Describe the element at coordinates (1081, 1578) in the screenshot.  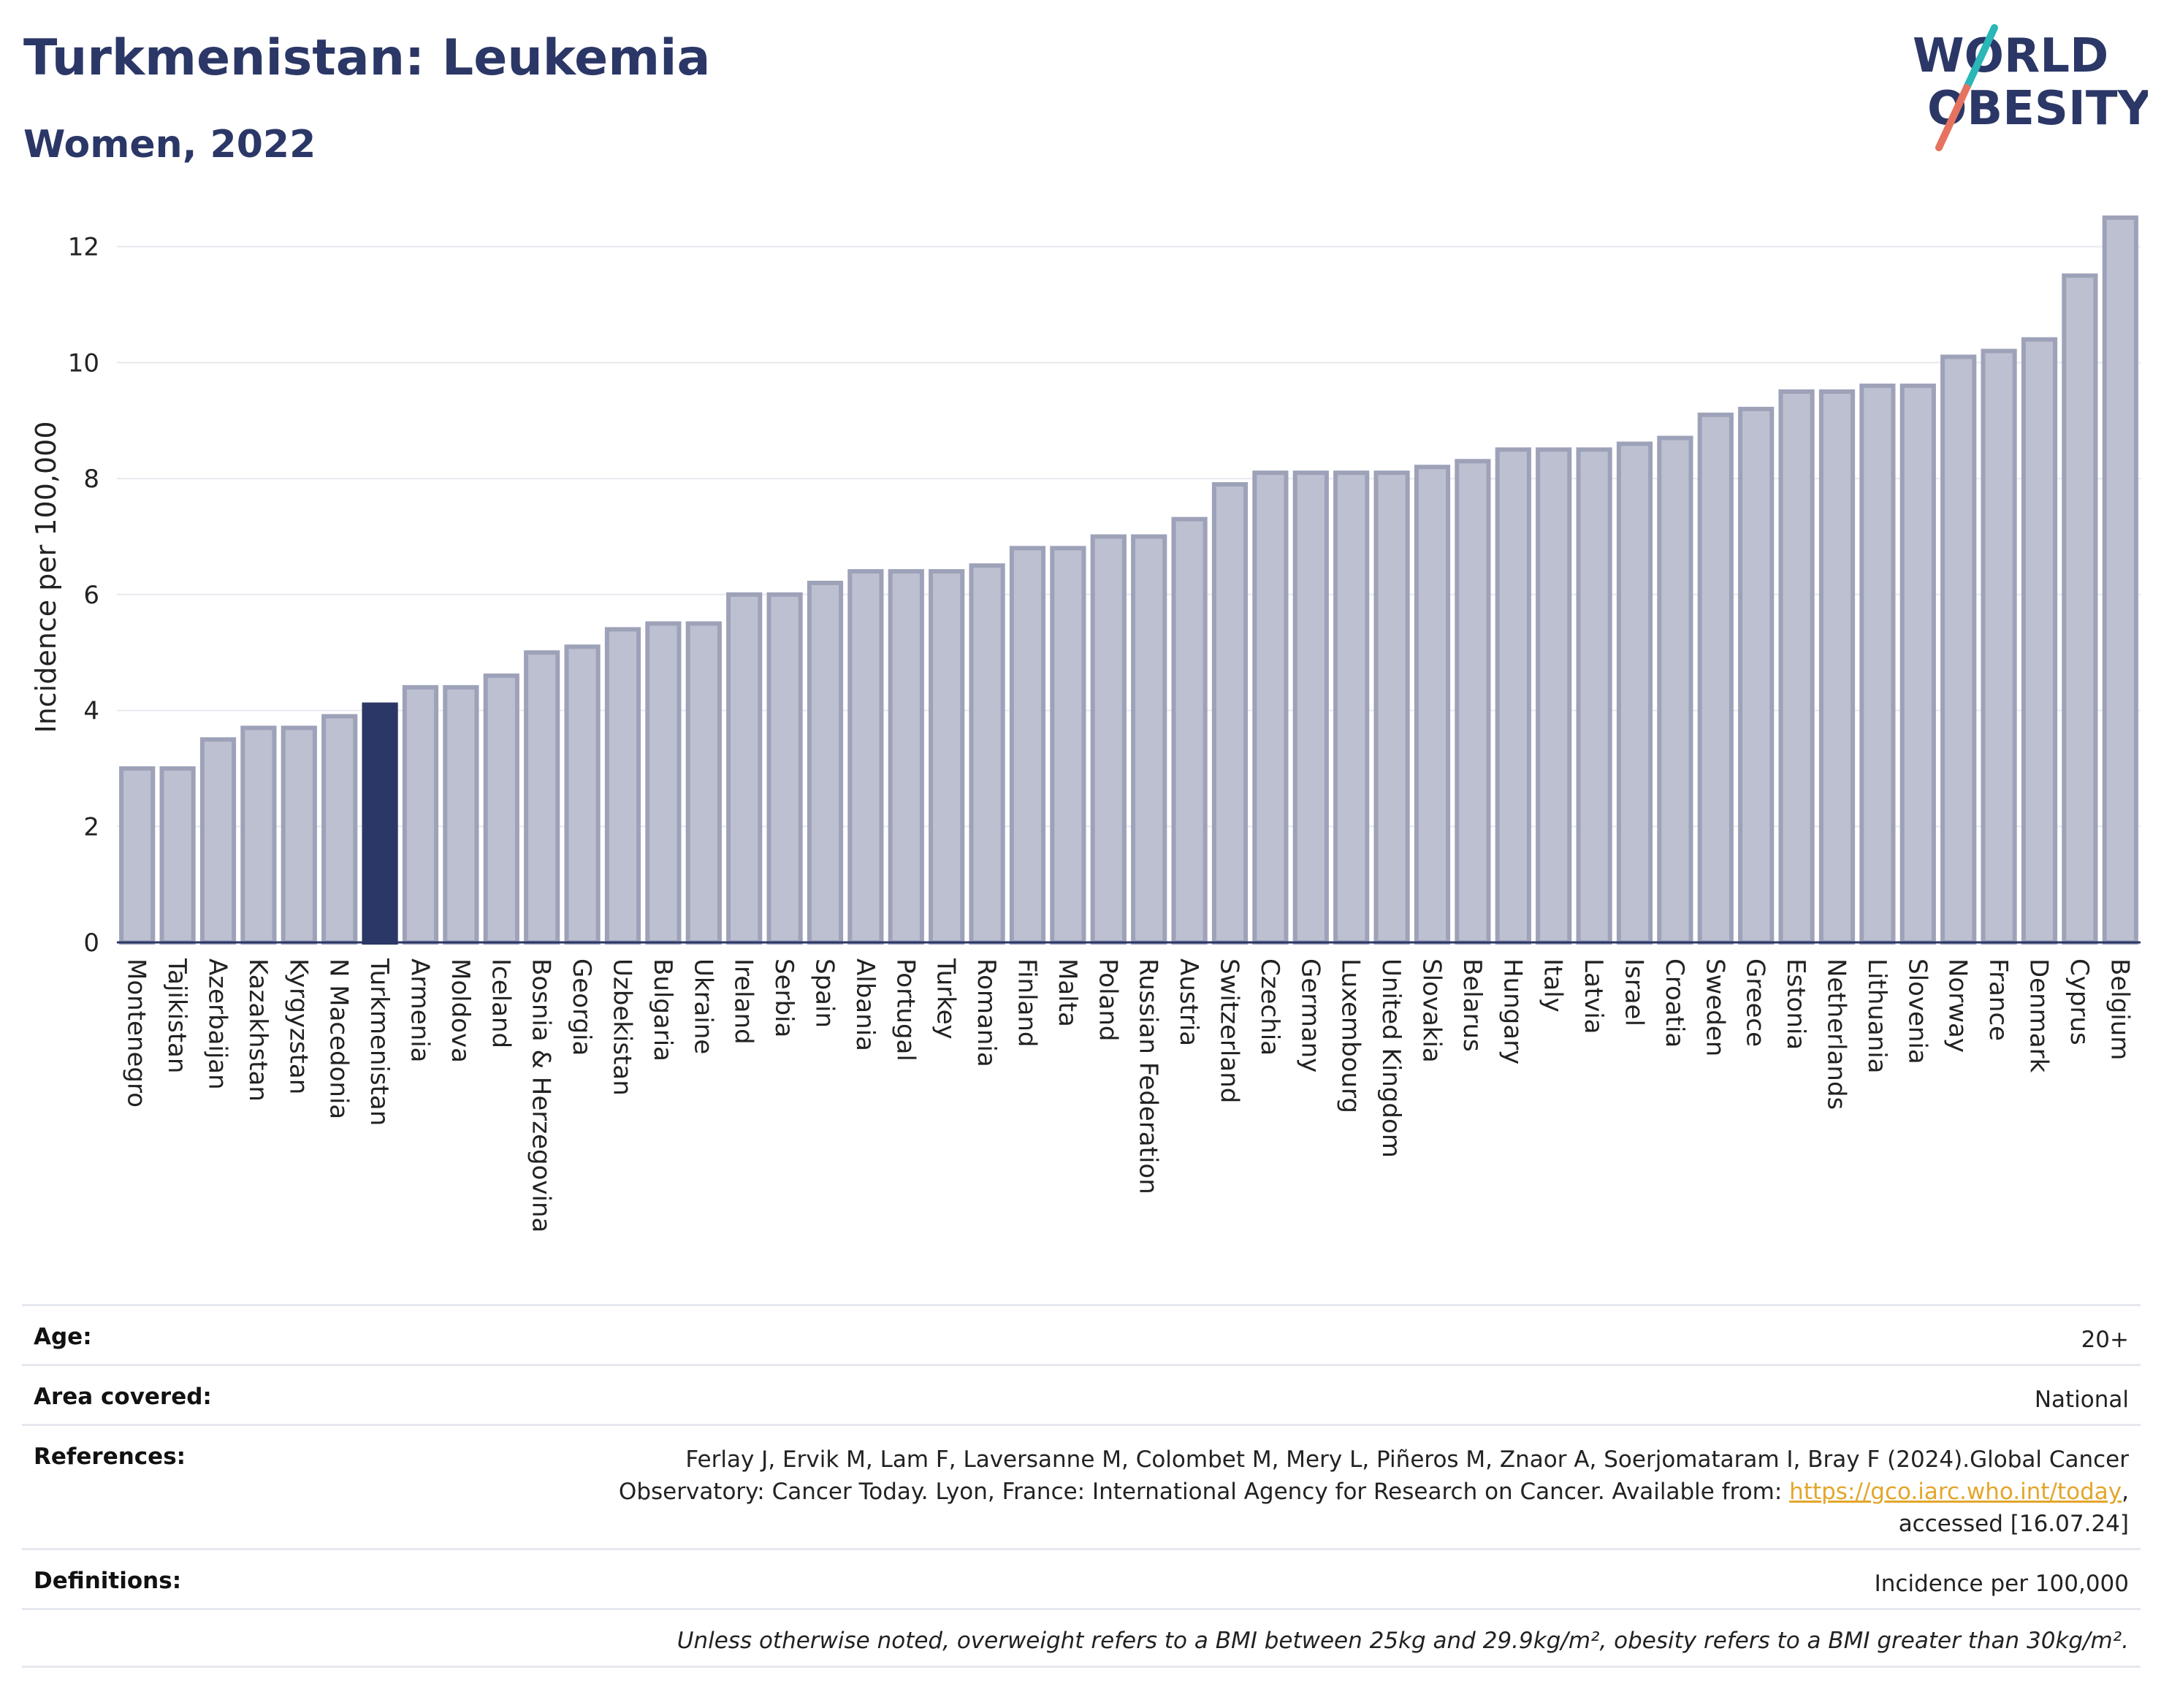
I see `meta-row-definitions: Definitions: Incidence per 100,000` at that location.